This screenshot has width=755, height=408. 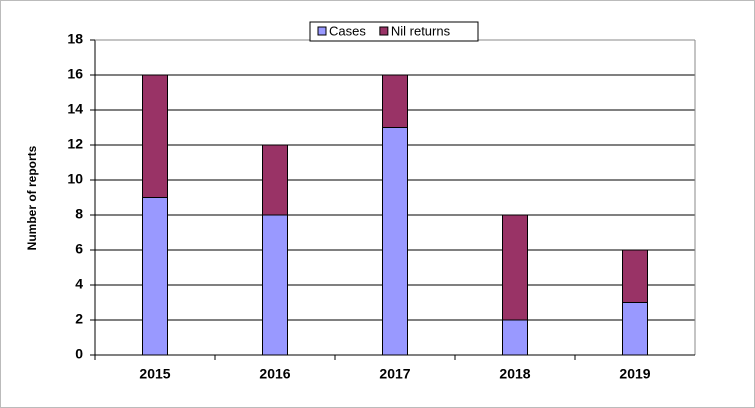 What do you see at coordinates (79, 354) in the screenshot?
I see `y-tick-label: 0` at bounding box center [79, 354].